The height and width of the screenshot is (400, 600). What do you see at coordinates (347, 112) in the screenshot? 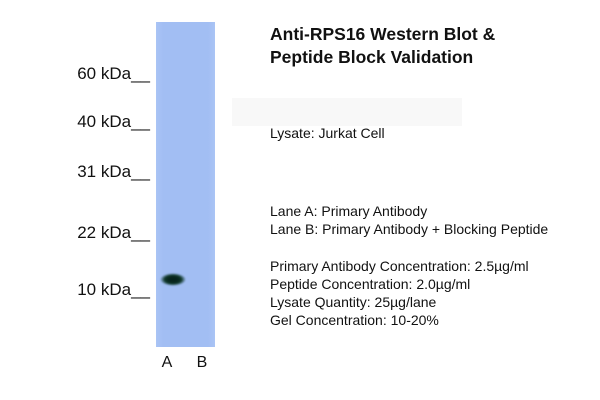
I see `scan-artifact-stripe` at bounding box center [347, 112].